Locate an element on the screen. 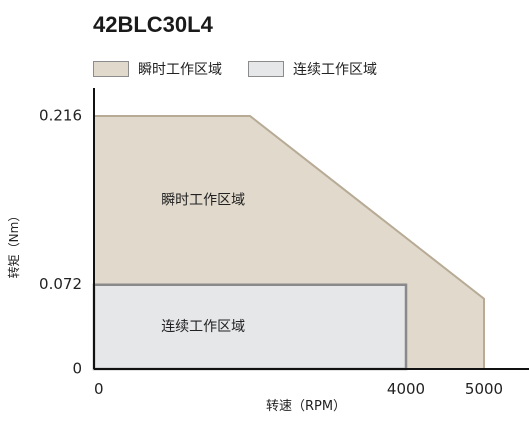  legend-item-continuous: 连续工作区域 is located at coordinates (312, 69).